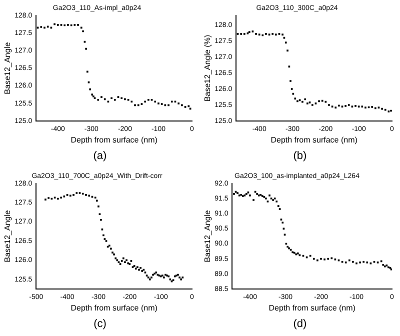 The image size is (400, 336). What do you see at coordinates (300, 324) in the screenshot?
I see `text: (d)` at bounding box center [300, 324].